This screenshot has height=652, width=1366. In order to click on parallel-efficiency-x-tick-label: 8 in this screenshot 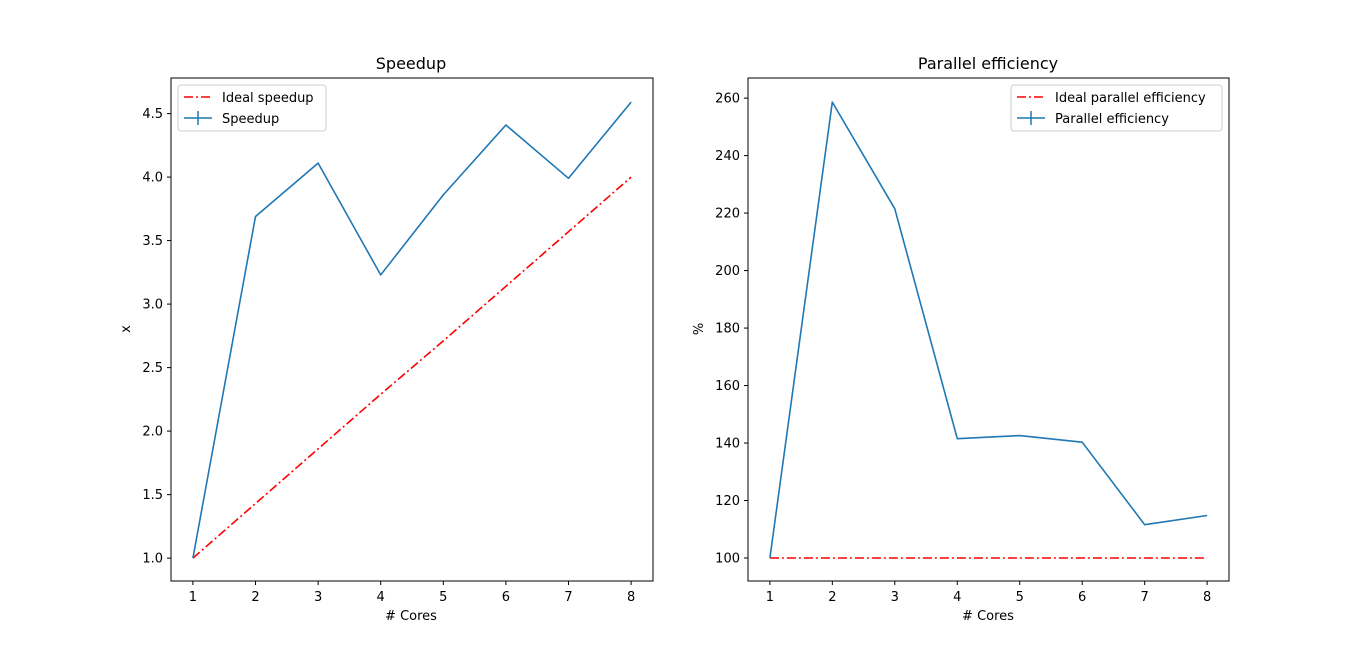, I will do `click(1207, 597)`.